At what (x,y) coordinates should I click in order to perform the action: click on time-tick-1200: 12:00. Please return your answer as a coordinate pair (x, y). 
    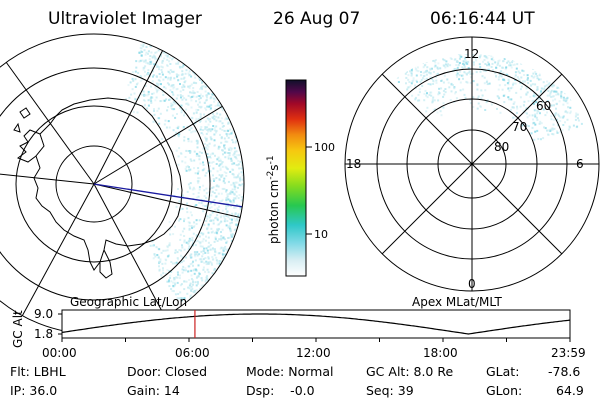
    Looking at the image, I should click on (313, 353).